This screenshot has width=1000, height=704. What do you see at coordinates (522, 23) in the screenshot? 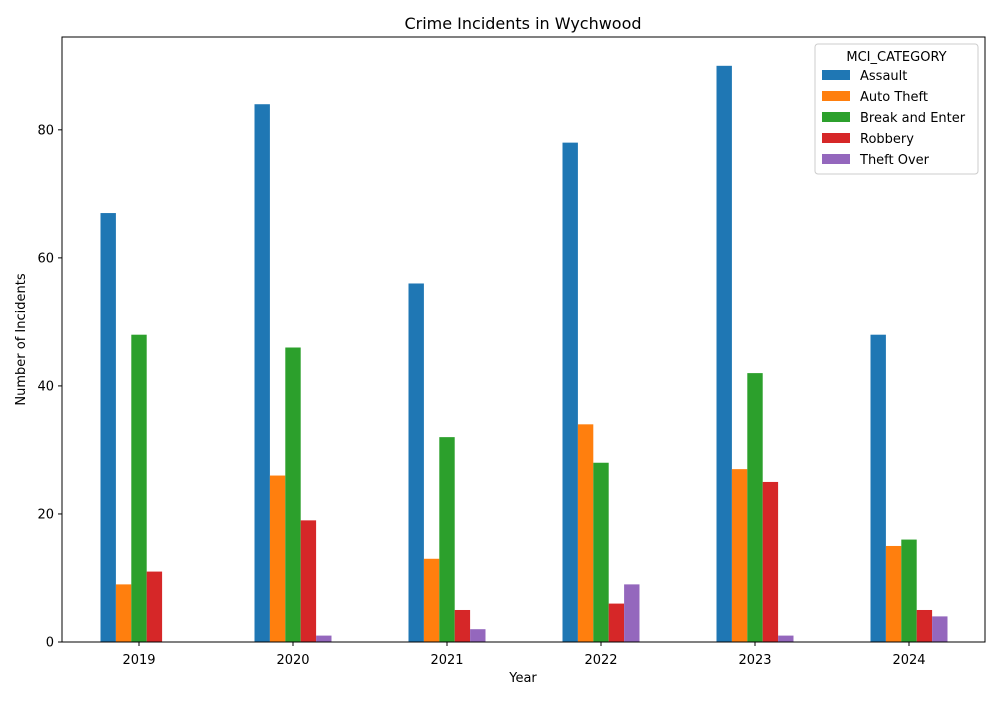
I see `chart-title: Crime Incidents in Wychwood` at bounding box center [522, 23].